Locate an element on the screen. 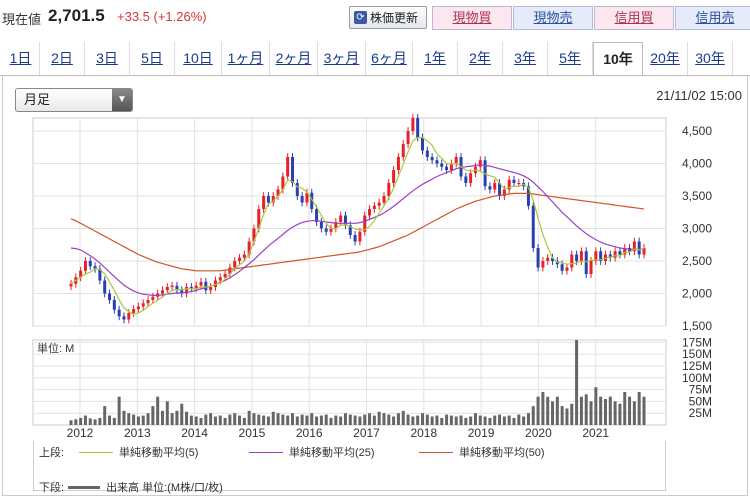  legend-item-label: 単純移動平均(50) is located at coordinates (502, 453).